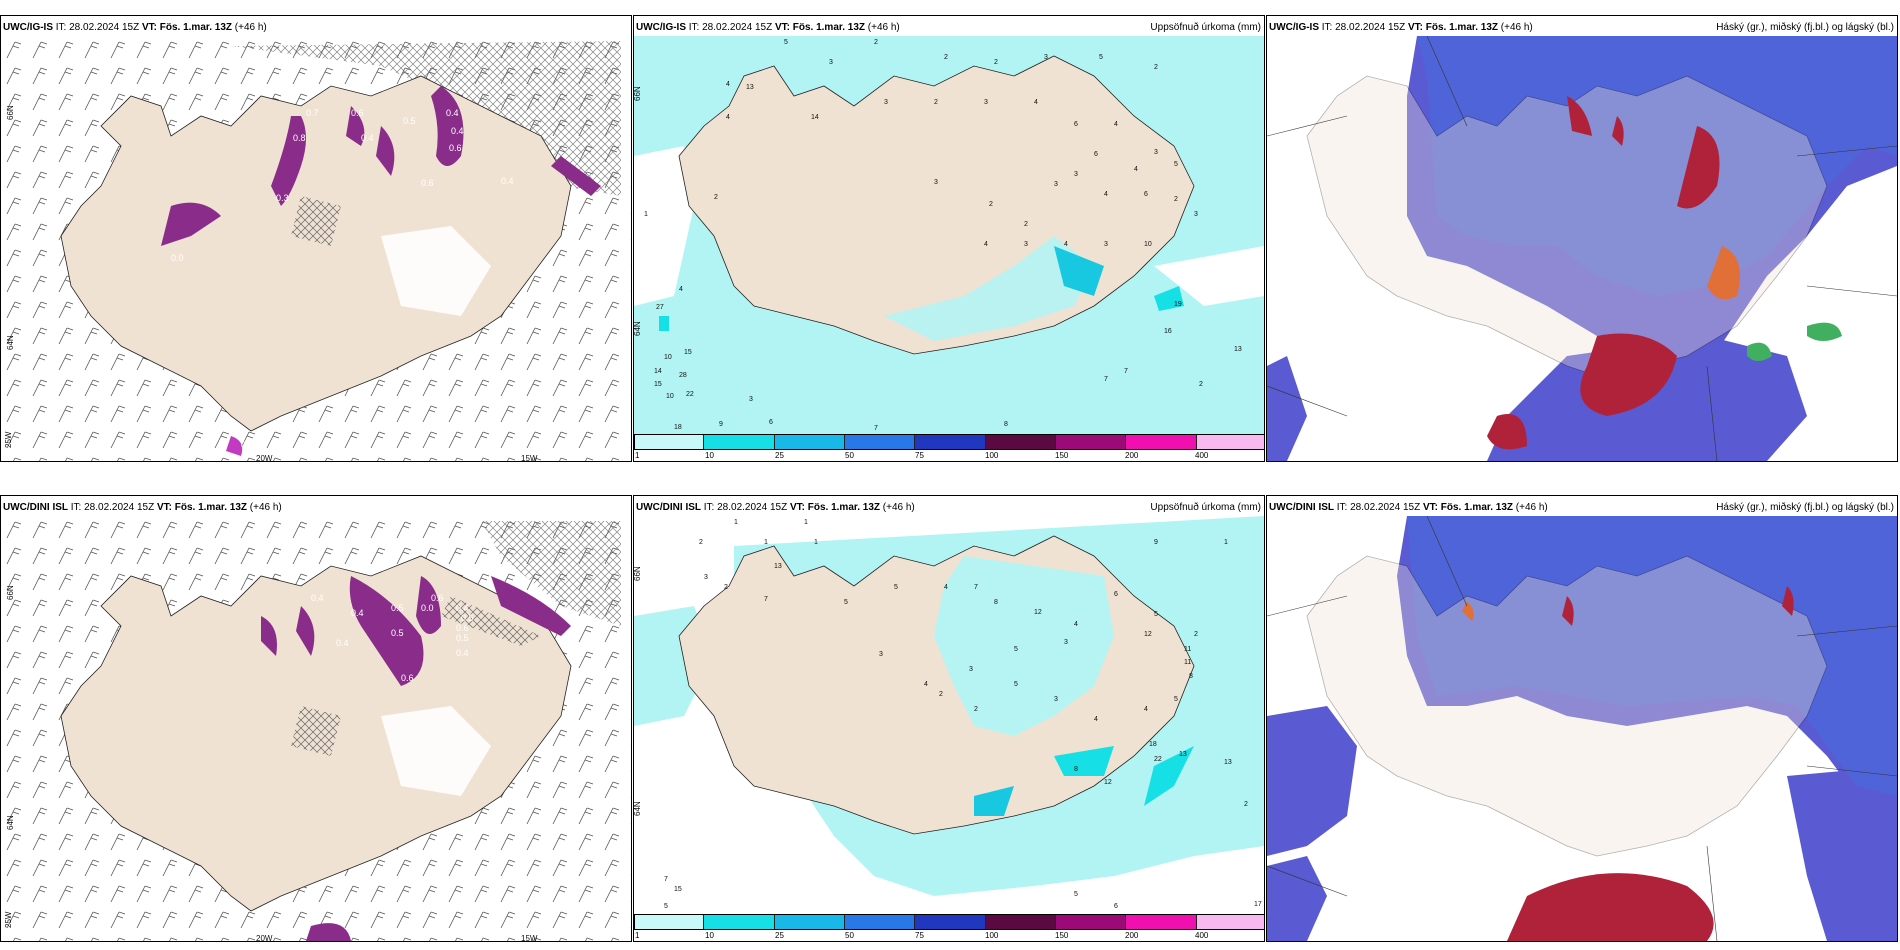 The width and height of the screenshot is (1900, 950). What do you see at coordinates (637, 455) in the screenshot?
I see `colorbar-tick: 1` at bounding box center [637, 455].